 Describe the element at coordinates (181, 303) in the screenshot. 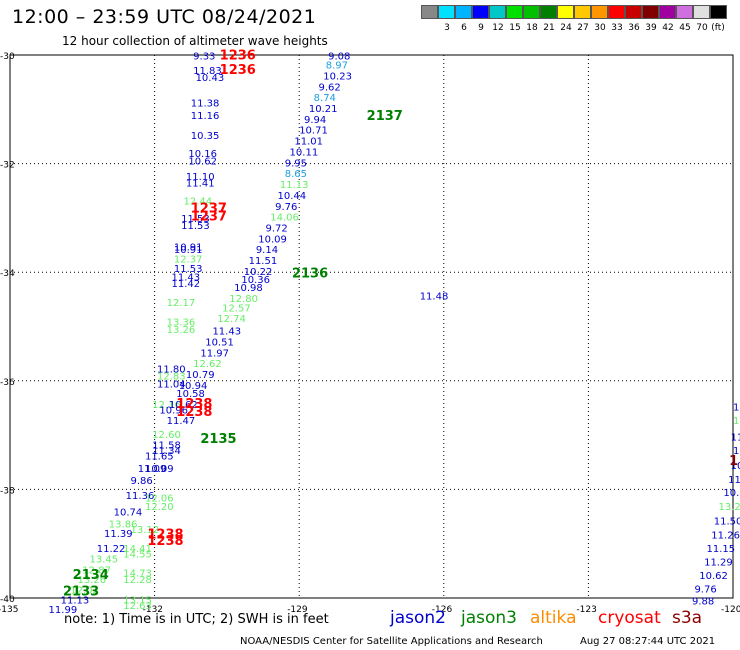

I see `wave-height-value: 12.17` at that location.